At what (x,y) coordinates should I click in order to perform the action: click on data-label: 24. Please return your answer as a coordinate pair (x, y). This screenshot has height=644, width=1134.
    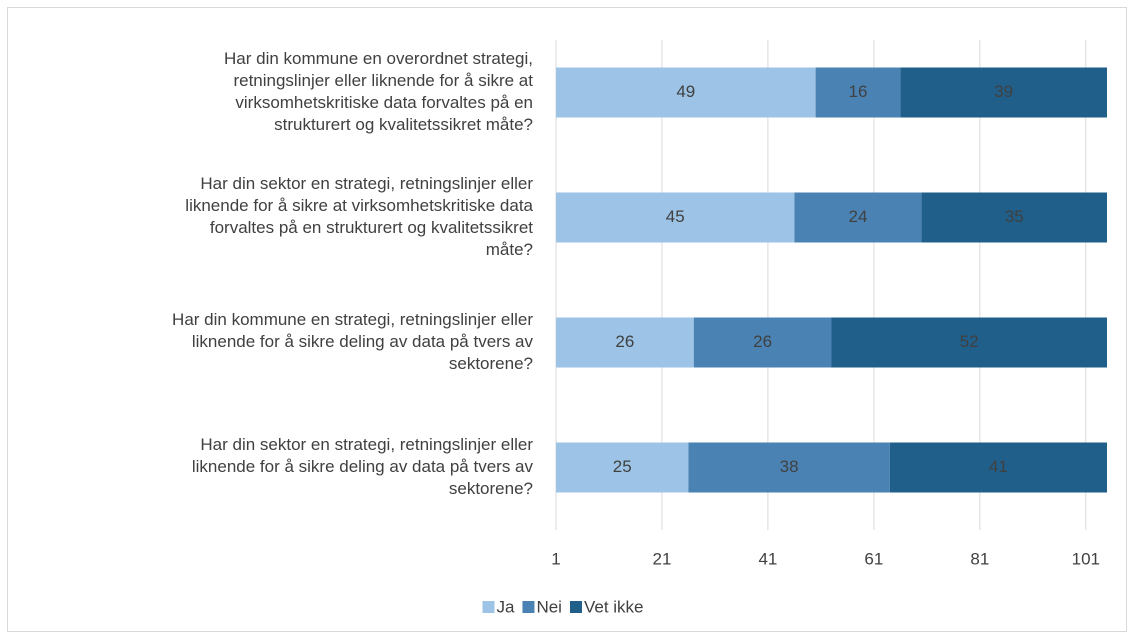
    Looking at the image, I should click on (858, 216).